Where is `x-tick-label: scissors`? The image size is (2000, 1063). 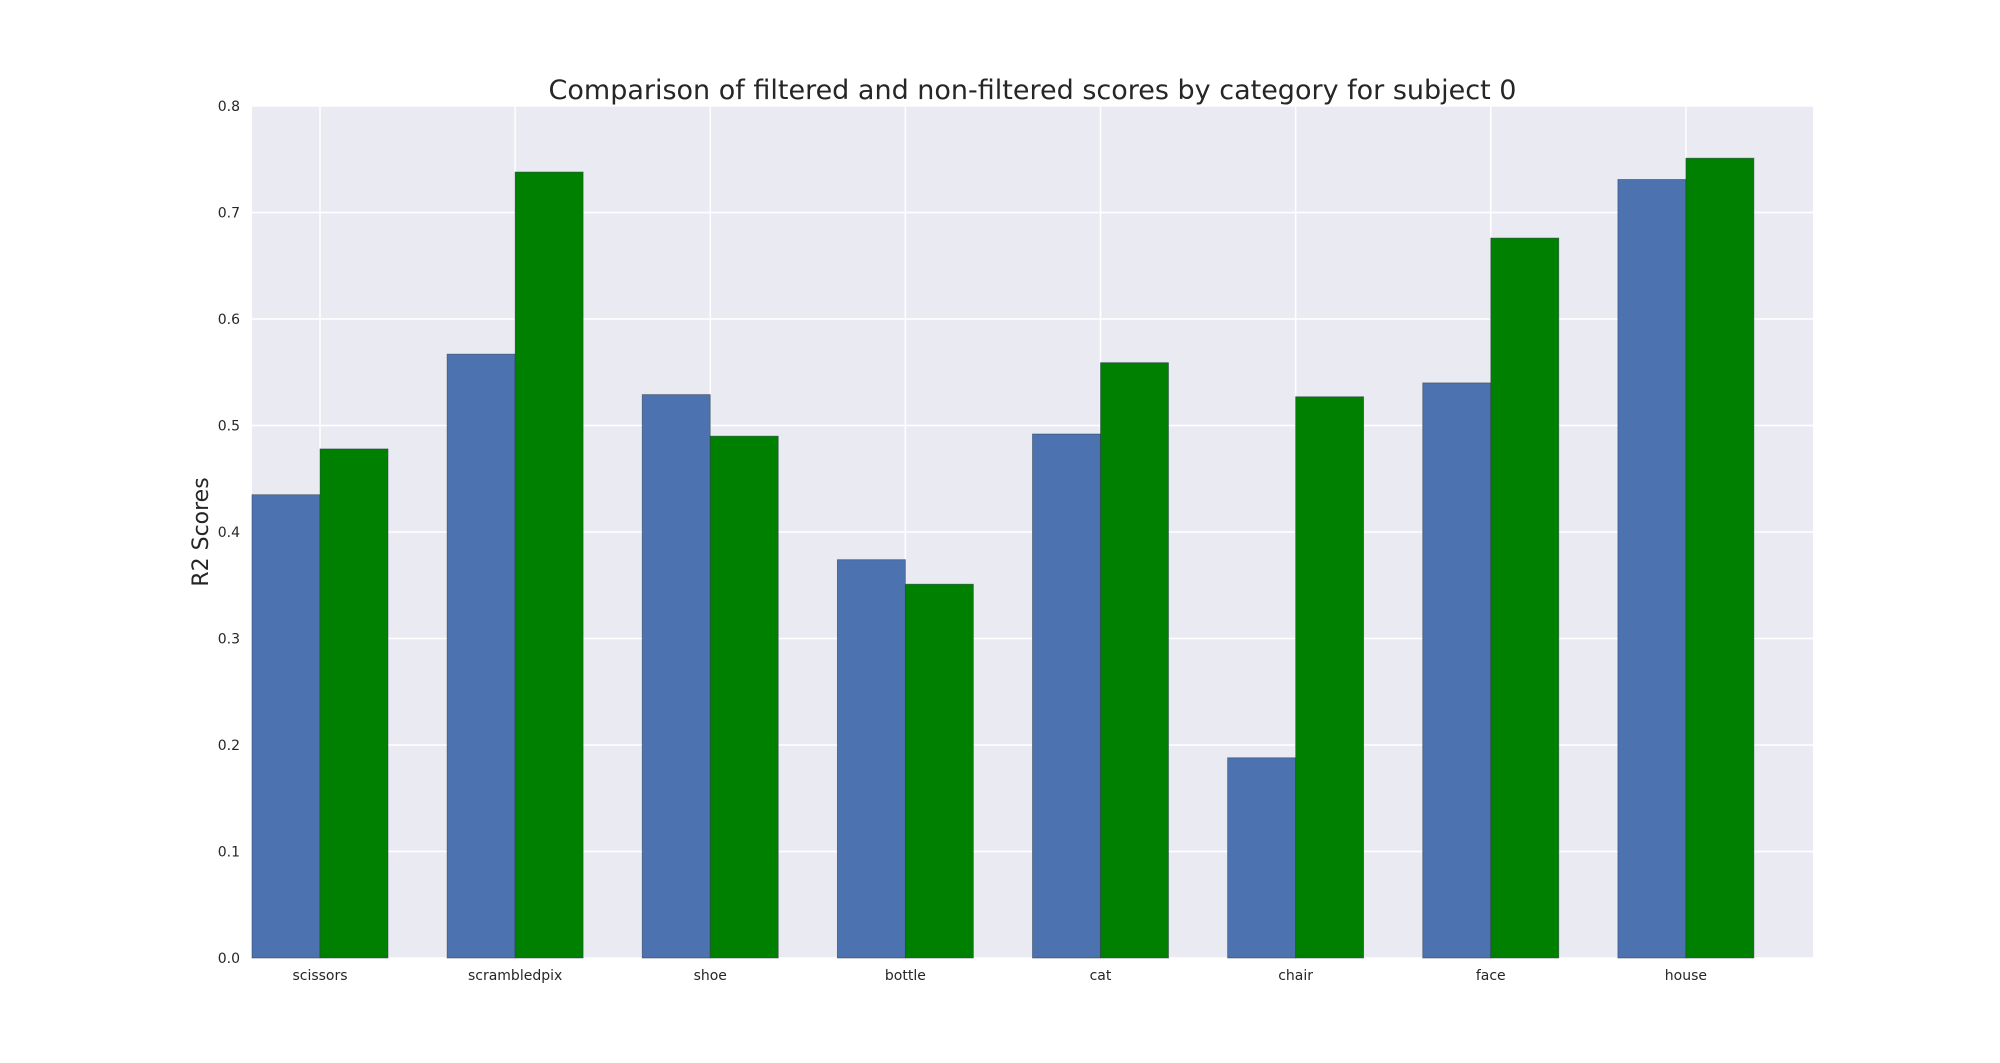 x-tick-label: scissors is located at coordinates (319, 976).